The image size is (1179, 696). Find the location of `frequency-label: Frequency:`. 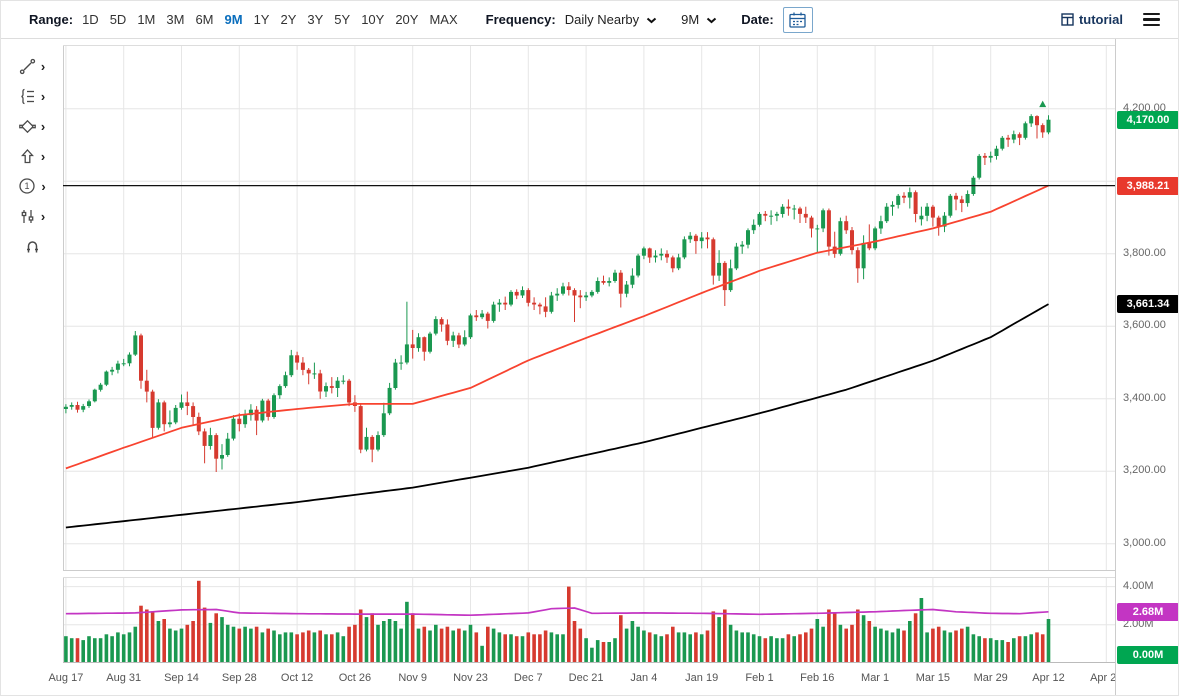

frequency-label: Frequency: is located at coordinates (520, 19).